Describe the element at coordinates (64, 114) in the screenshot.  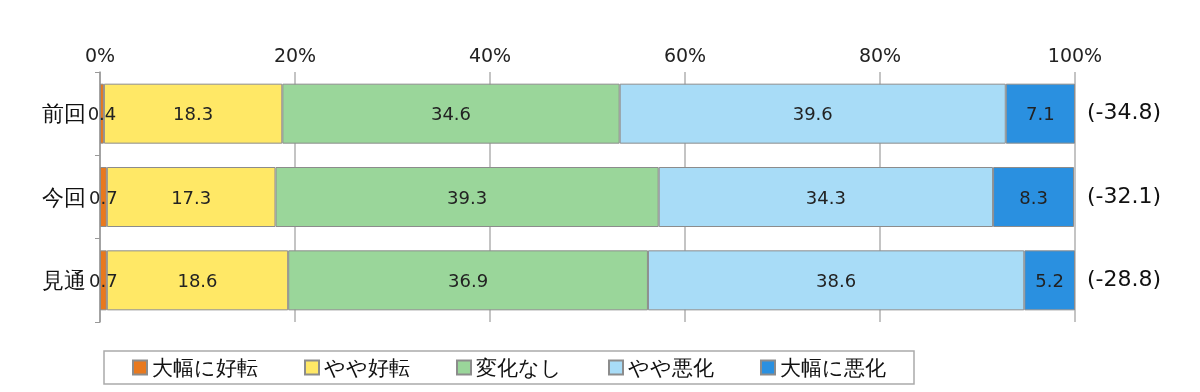
I see `y-tick-label: 前回` at that location.